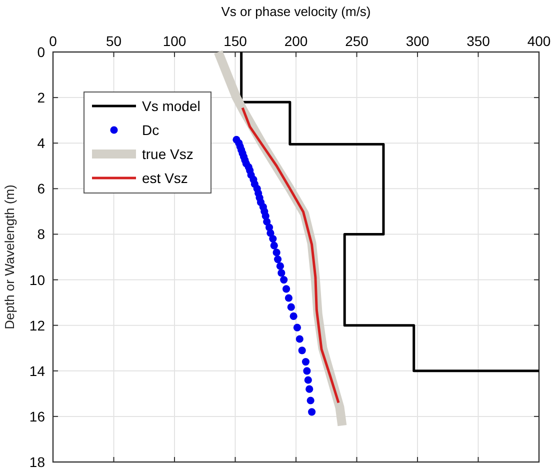 The image size is (556, 474). Describe the element at coordinates (171, 106) in the screenshot. I see `legend-label: Vs model` at that location.